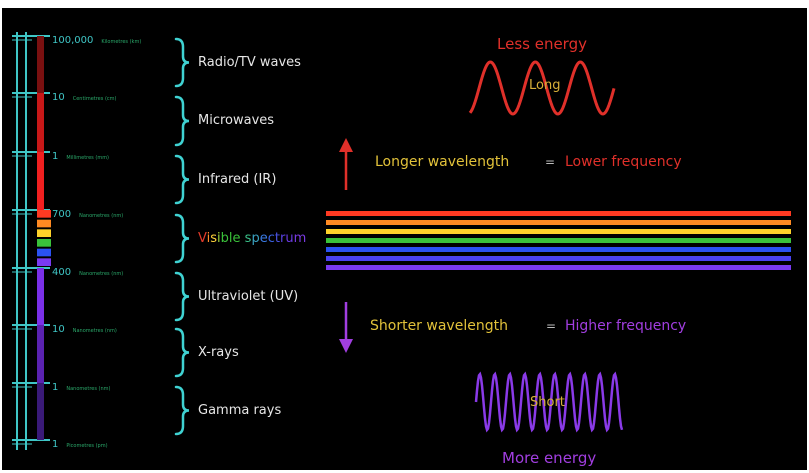 This screenshot has height=473, width=809. What do you see at coordinates (248, 296) in the screenshot?
I see `region-label: Ultraviolet (UV)` at bounding box center [248, 296].